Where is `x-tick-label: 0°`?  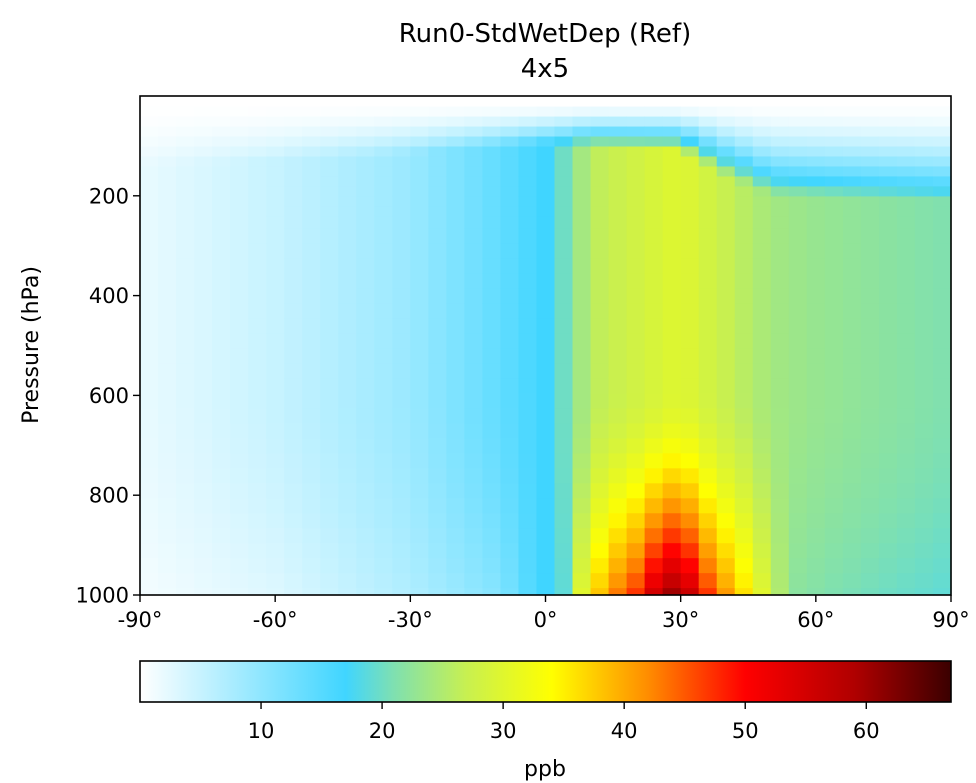
x-tick-label: 0° is located at coordinates (546, 620).